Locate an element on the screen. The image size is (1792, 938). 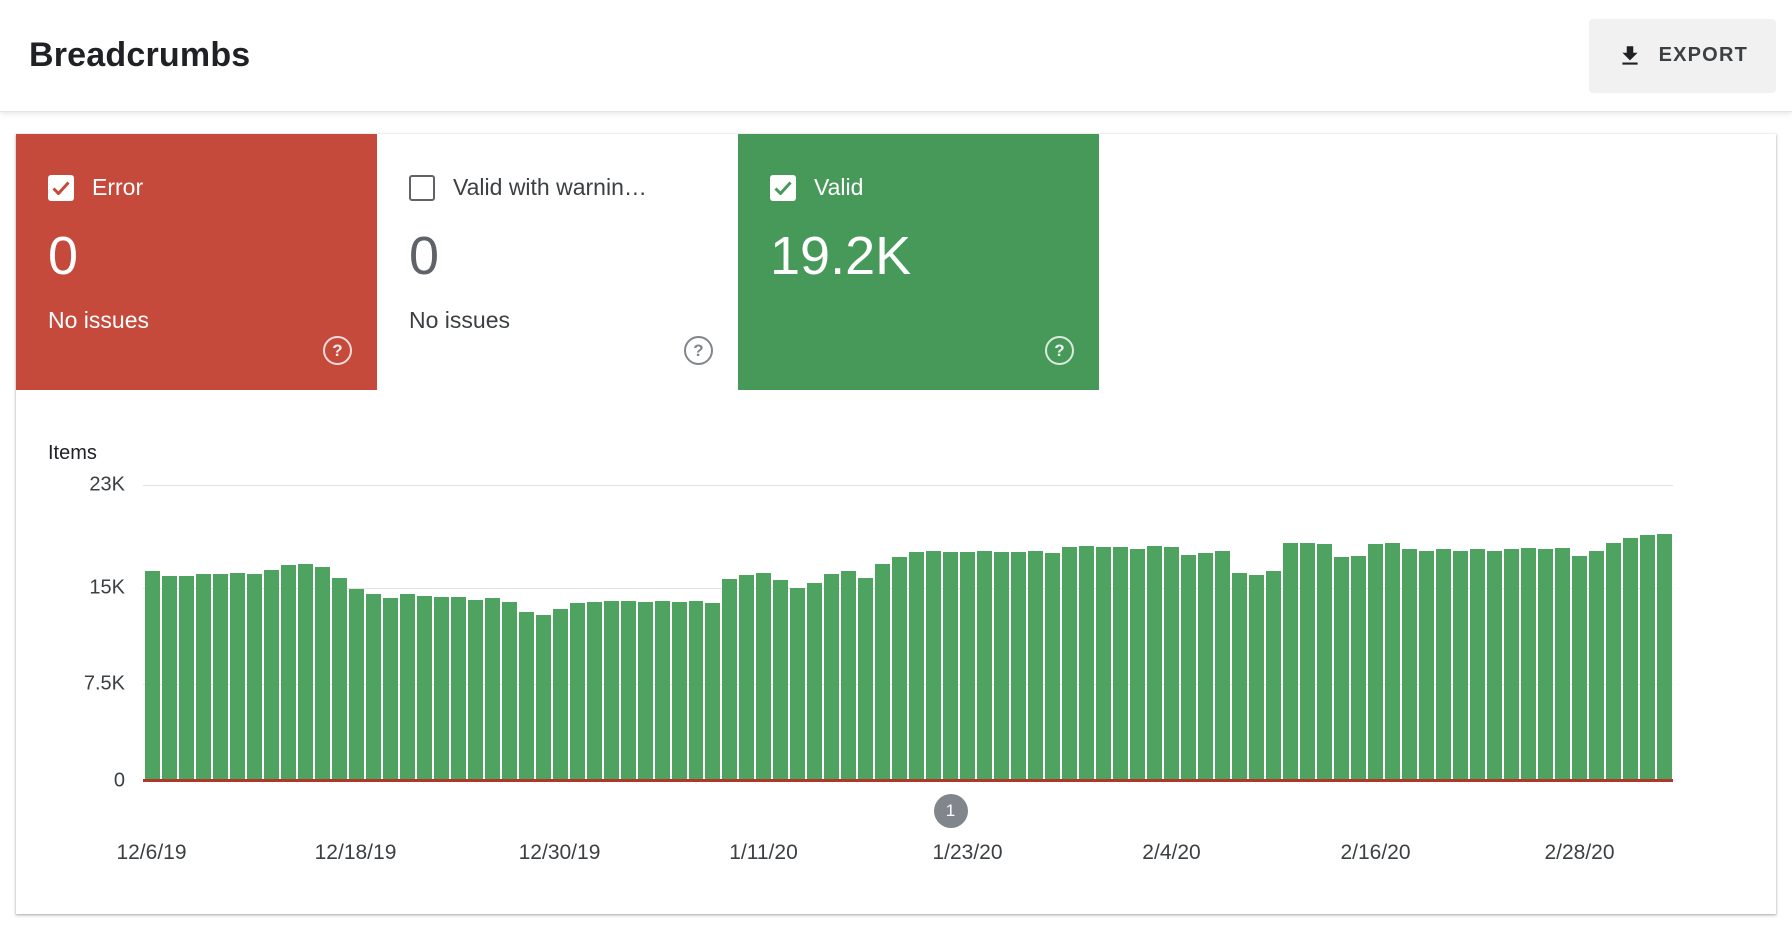
error-checkbox is located at coordinates (61, 187).